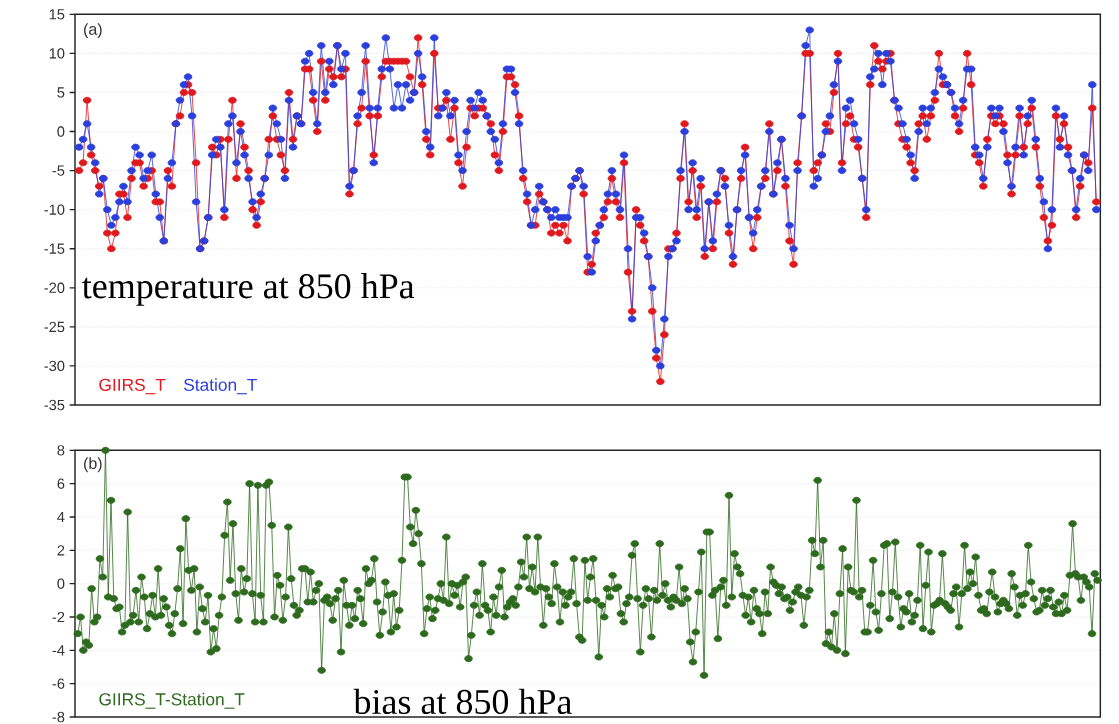 The image size is (1119, 724). Describe the element at coordinates (58, 717) in the screenshot. I see `y-tick-label: -8` at that location.